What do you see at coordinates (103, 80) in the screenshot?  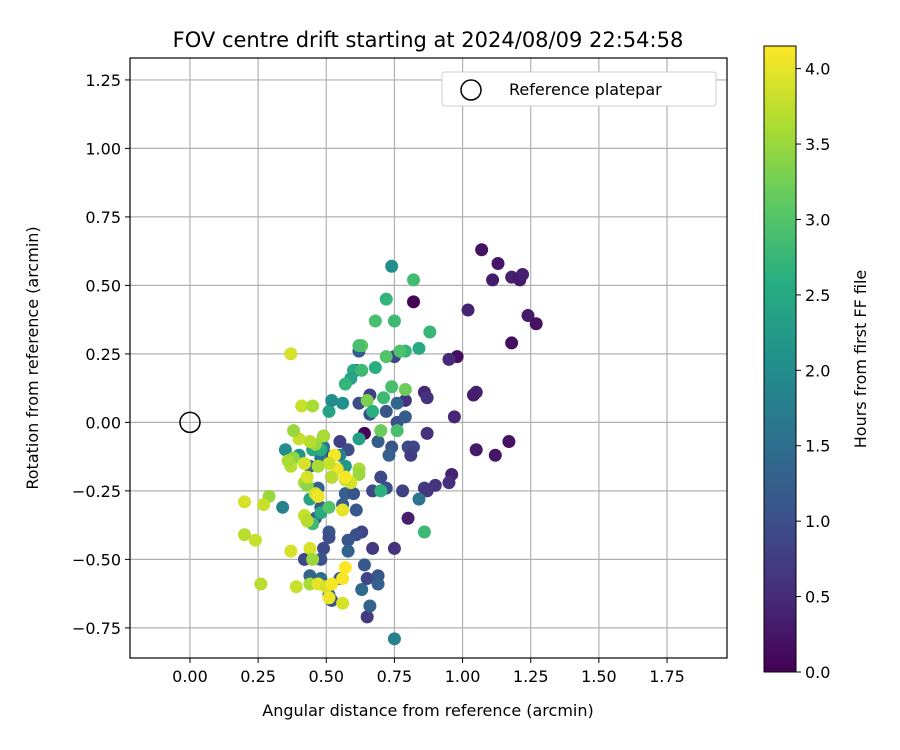 I see `y-tick-label: 1.25` at bounding box center [103, 80].